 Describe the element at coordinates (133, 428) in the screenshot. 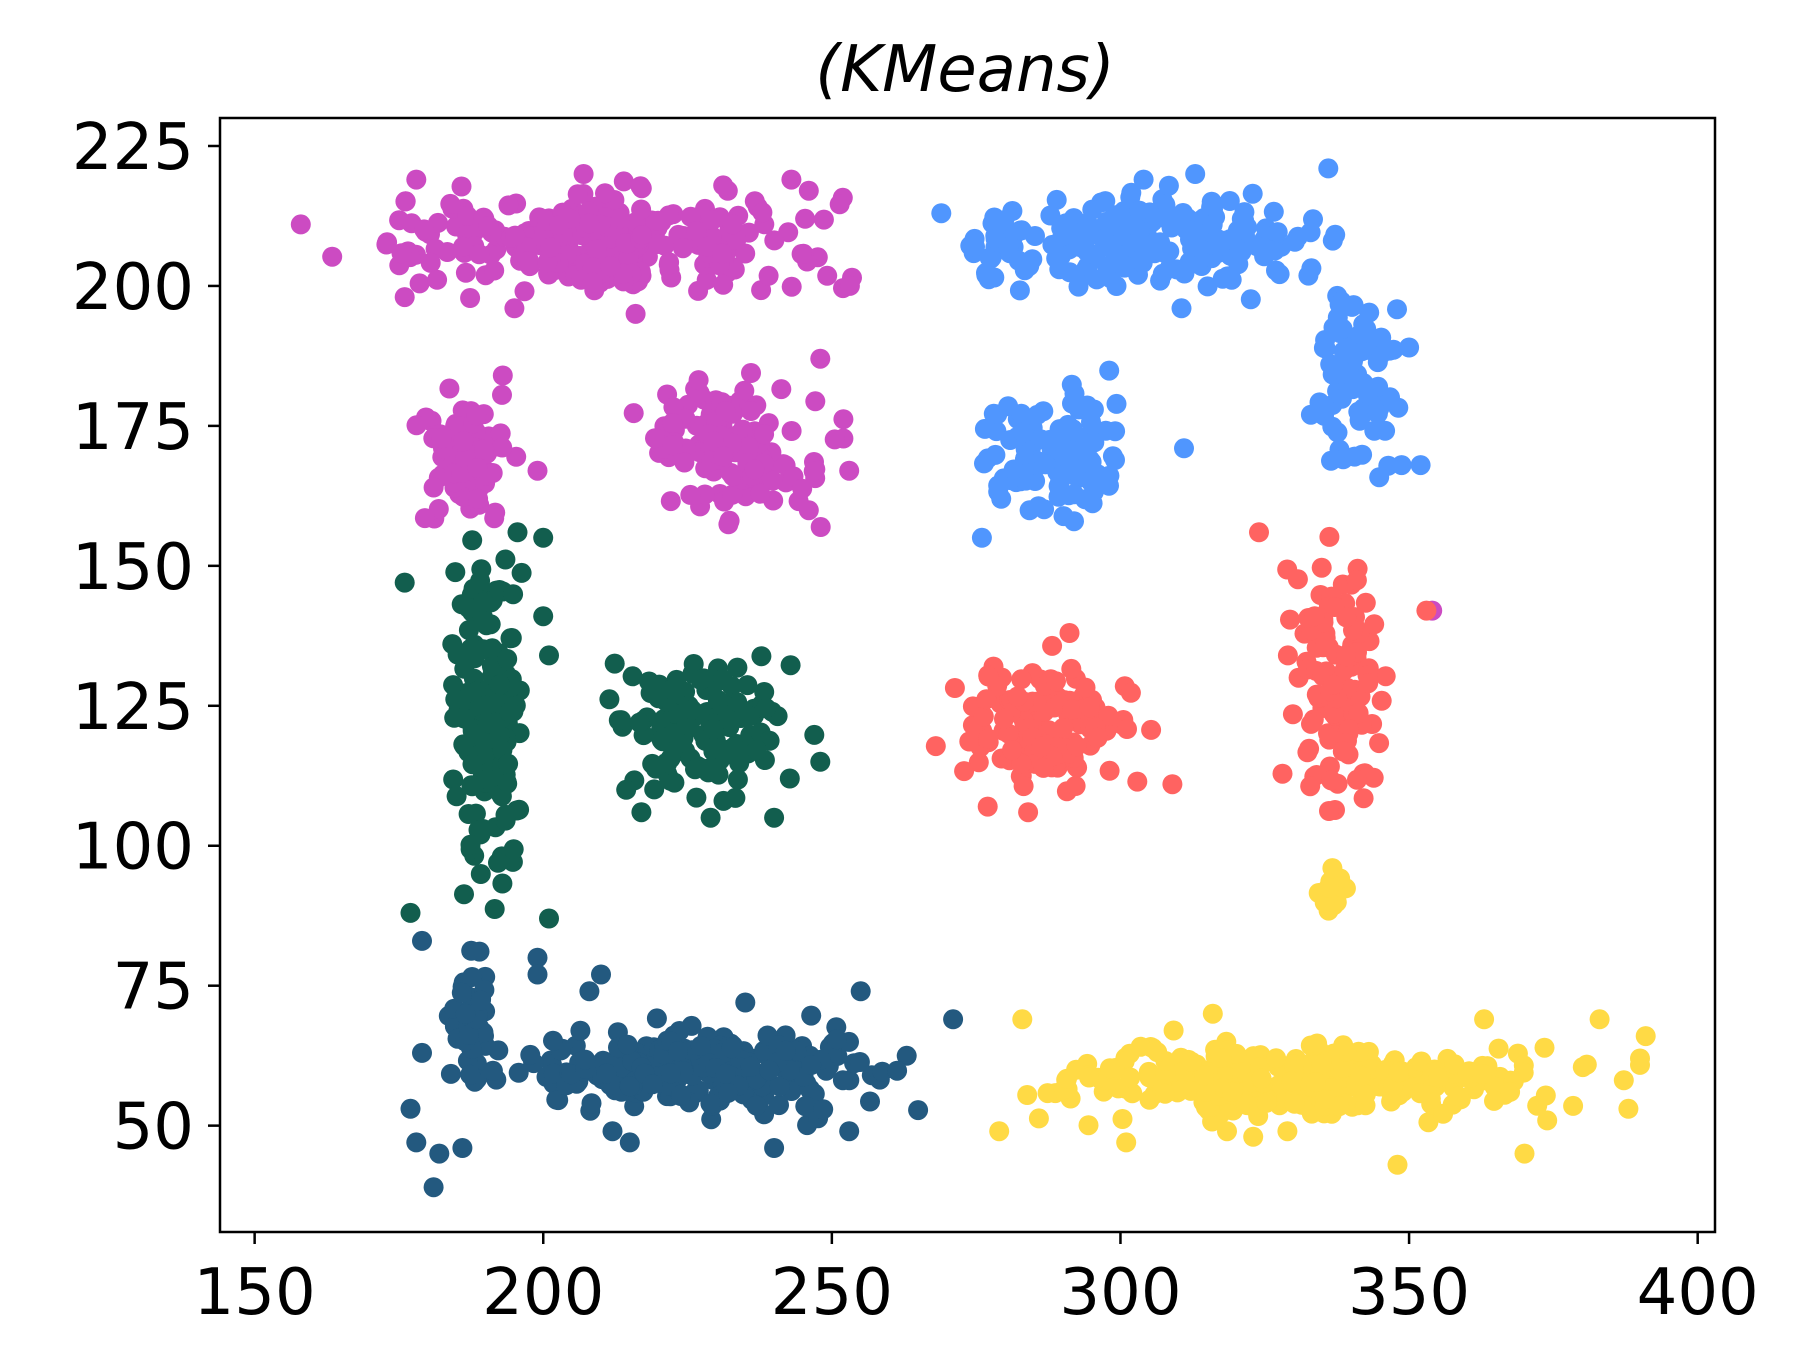

I see `y-tick-label: 175` at that location.